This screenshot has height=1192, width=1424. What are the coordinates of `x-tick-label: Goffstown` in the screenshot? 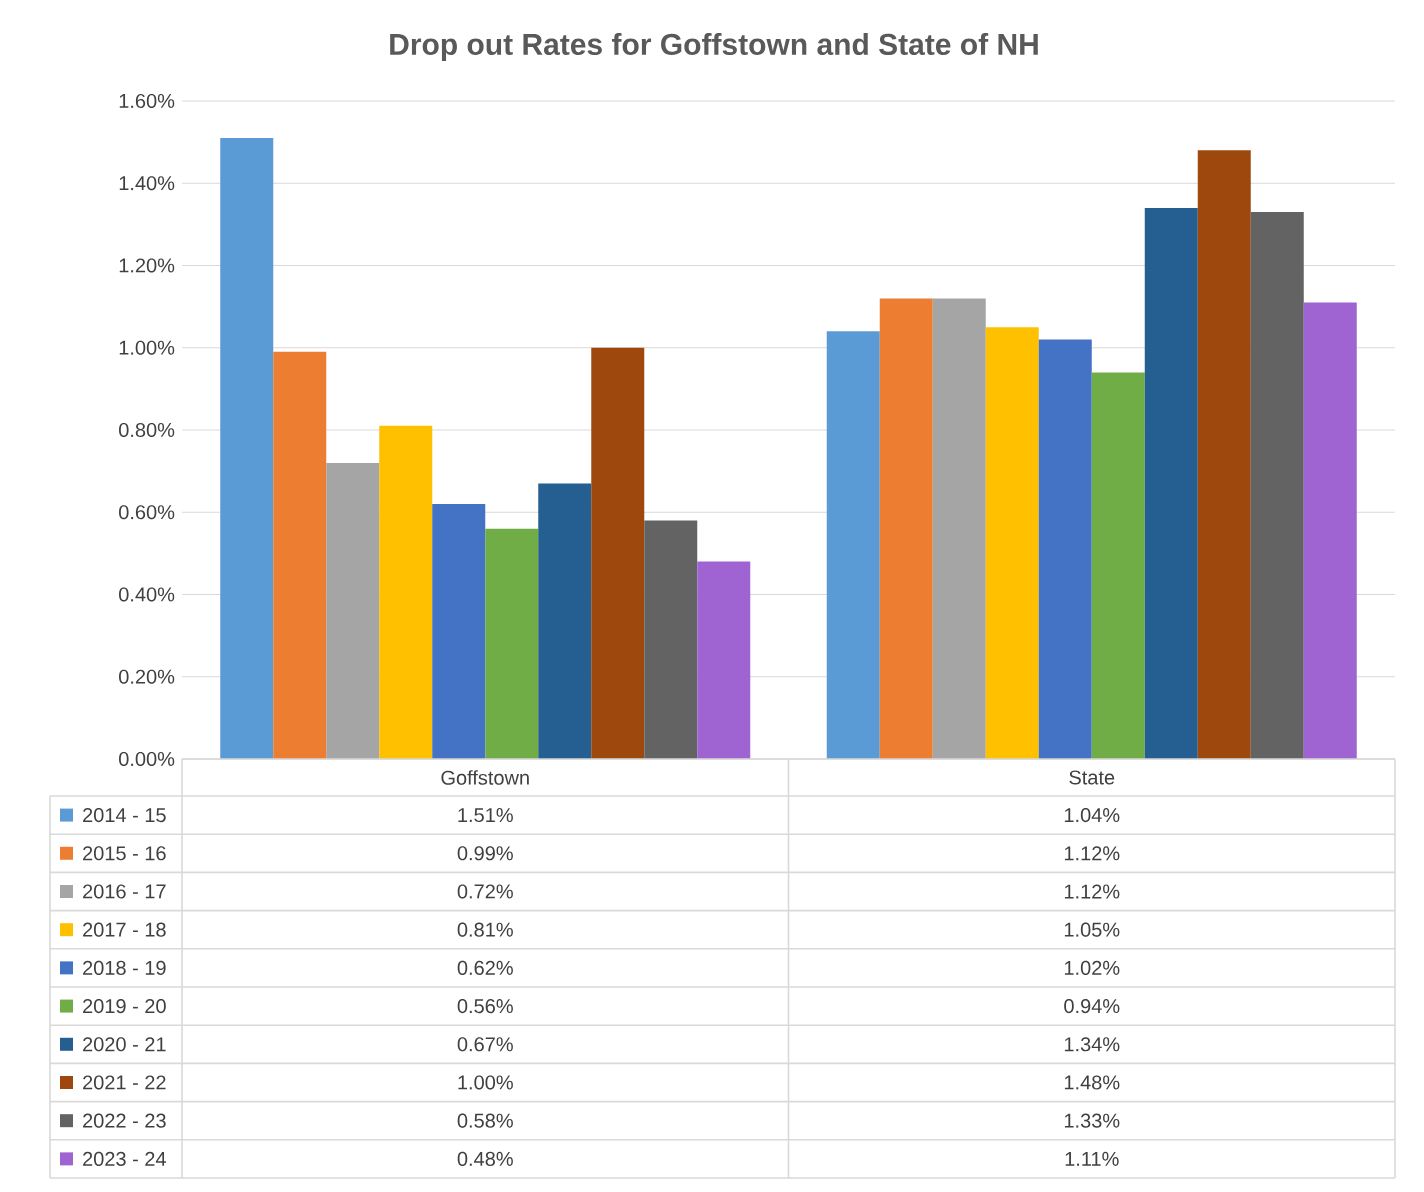 It's located at (485, 777).